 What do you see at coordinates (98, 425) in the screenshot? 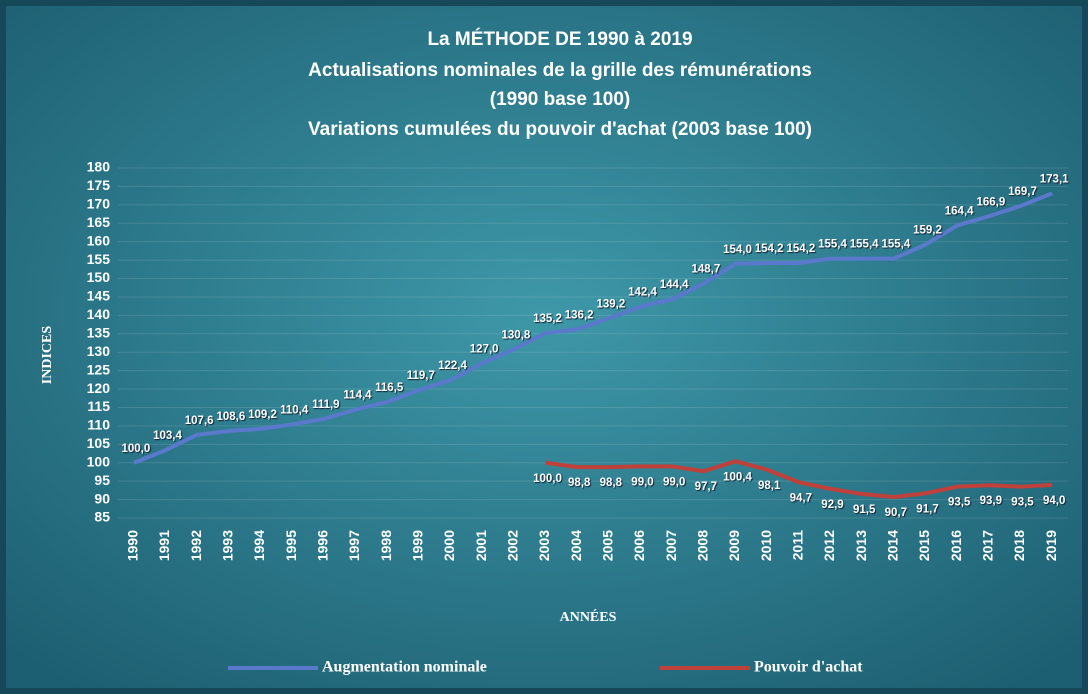
I see `y-tick-label: 110` at bounding box center [98, 425].